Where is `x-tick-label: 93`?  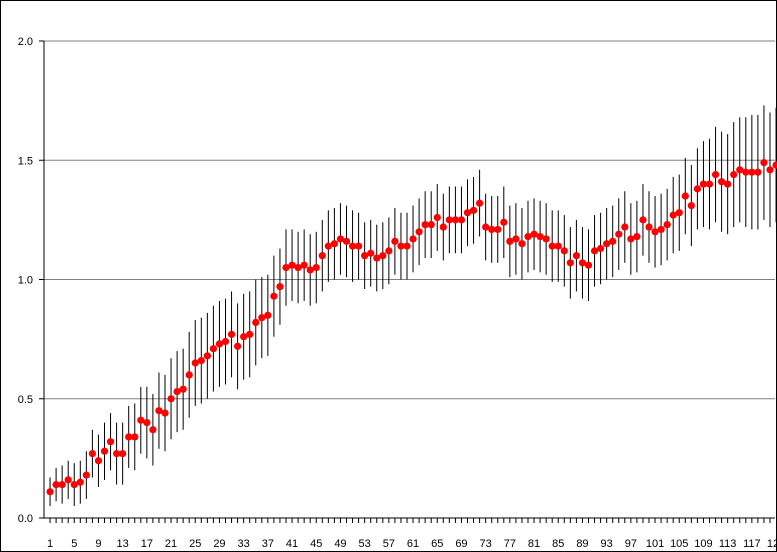
x-tick-label: 93 is located at coordinates (607, 544).